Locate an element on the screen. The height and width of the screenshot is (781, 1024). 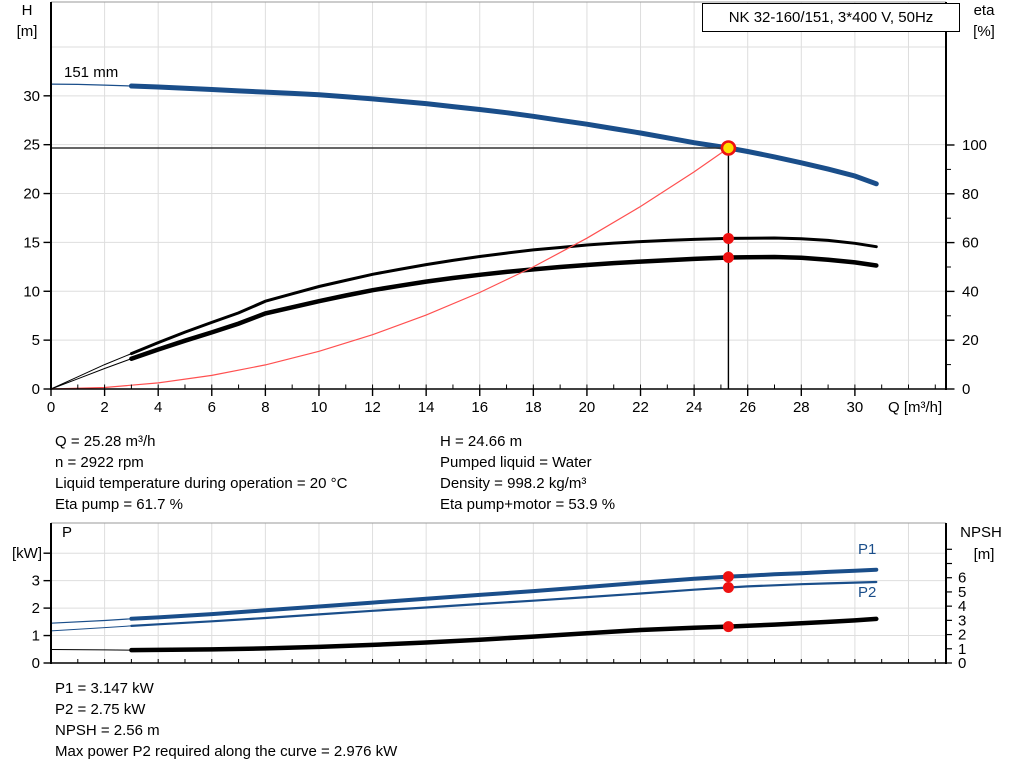
h-tick-label: 20 is located at coordinates (31, 194).